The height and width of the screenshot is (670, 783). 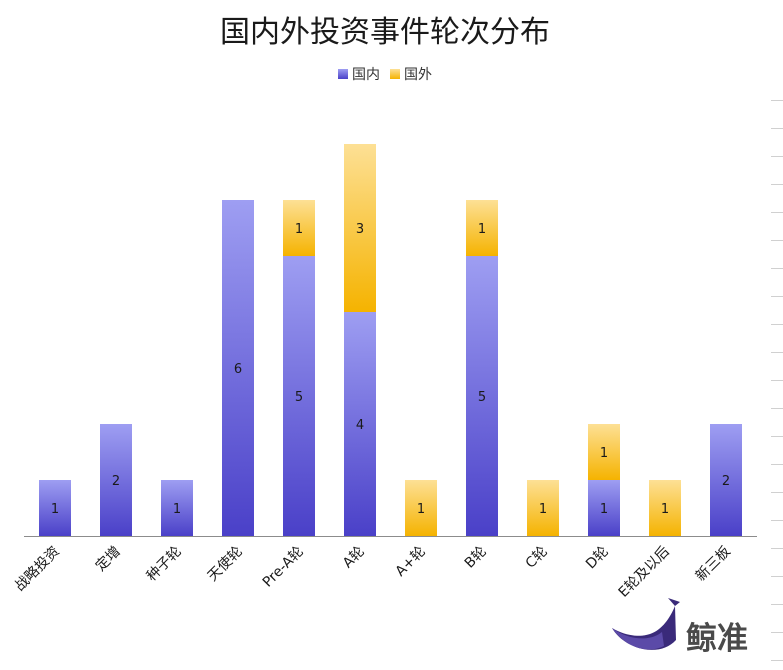 I want to click on x-tick-label: E轮及以后, so click(x=644, y=572).